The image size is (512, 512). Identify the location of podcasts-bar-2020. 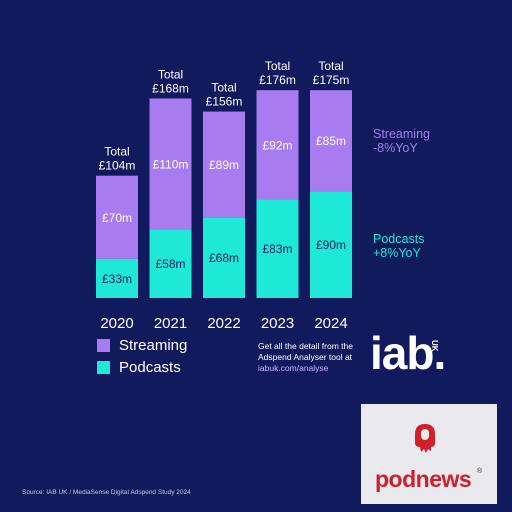
(117, 278).